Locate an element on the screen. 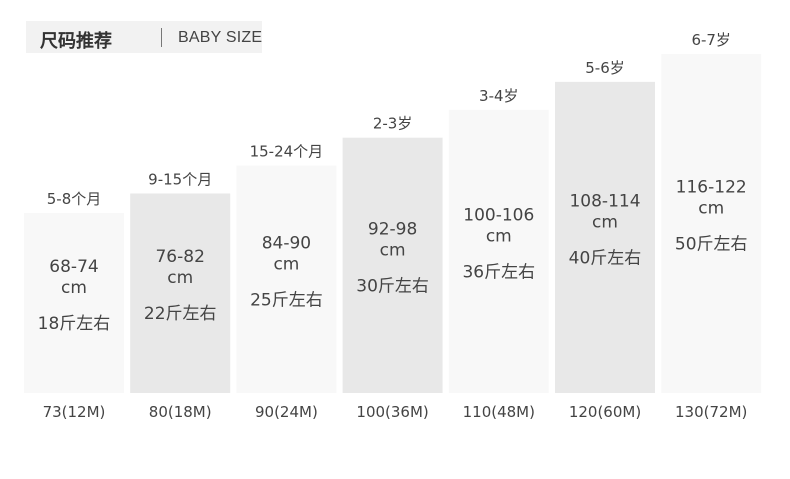 This screenshot has height=479, width=790. age-label: 2-3岁 is located at coordinates (393, 124).